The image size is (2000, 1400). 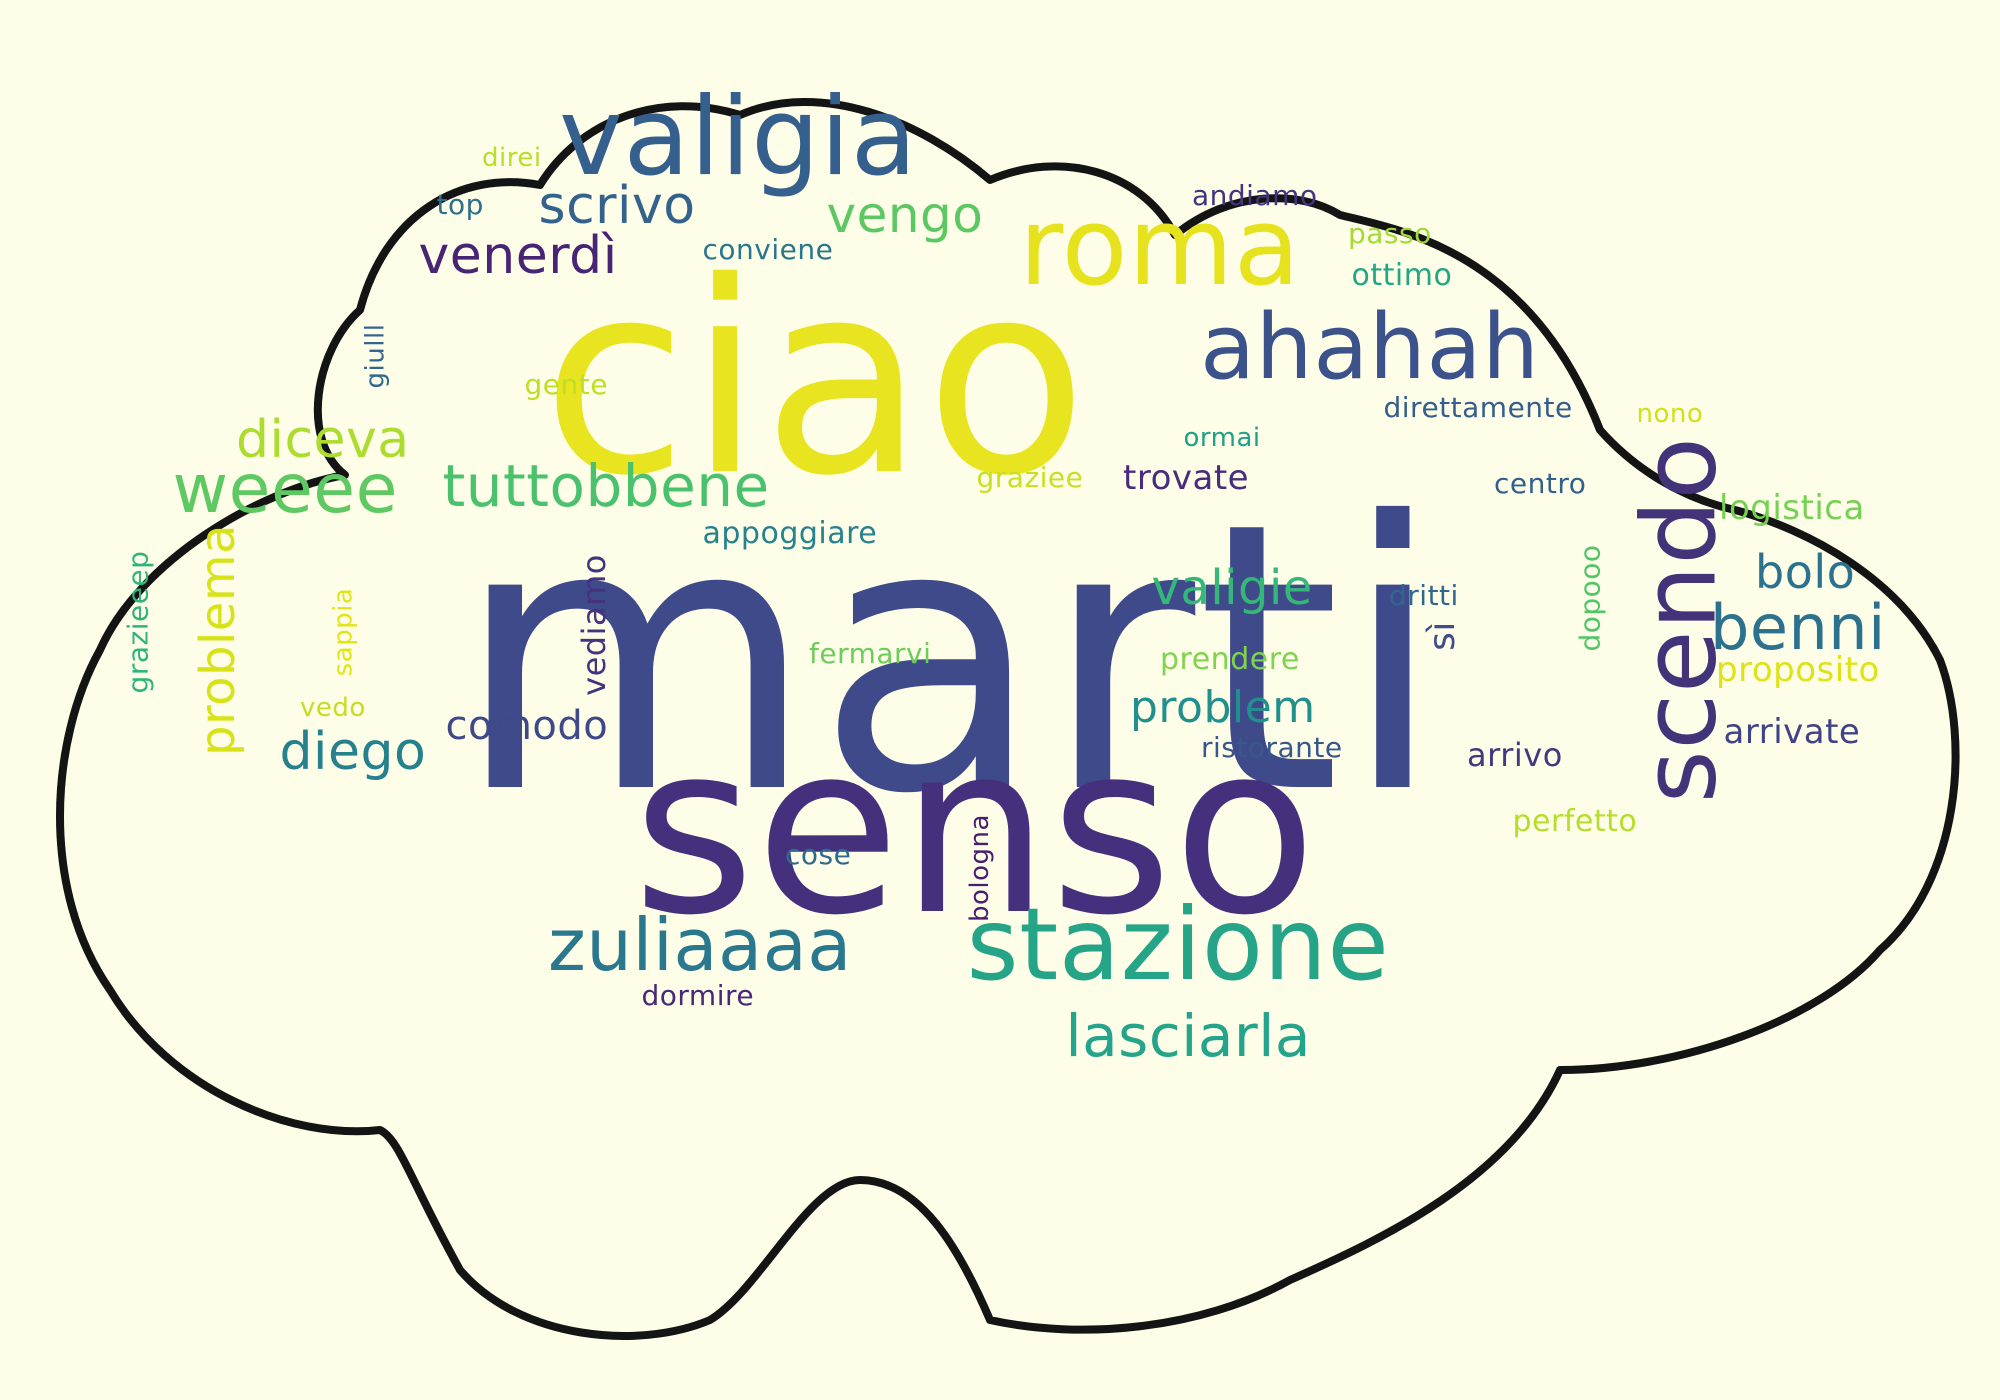 What do you see at coordinates (460, 204) in the screenshot?
I see `word-top: top` at bounding box center [460, 204].